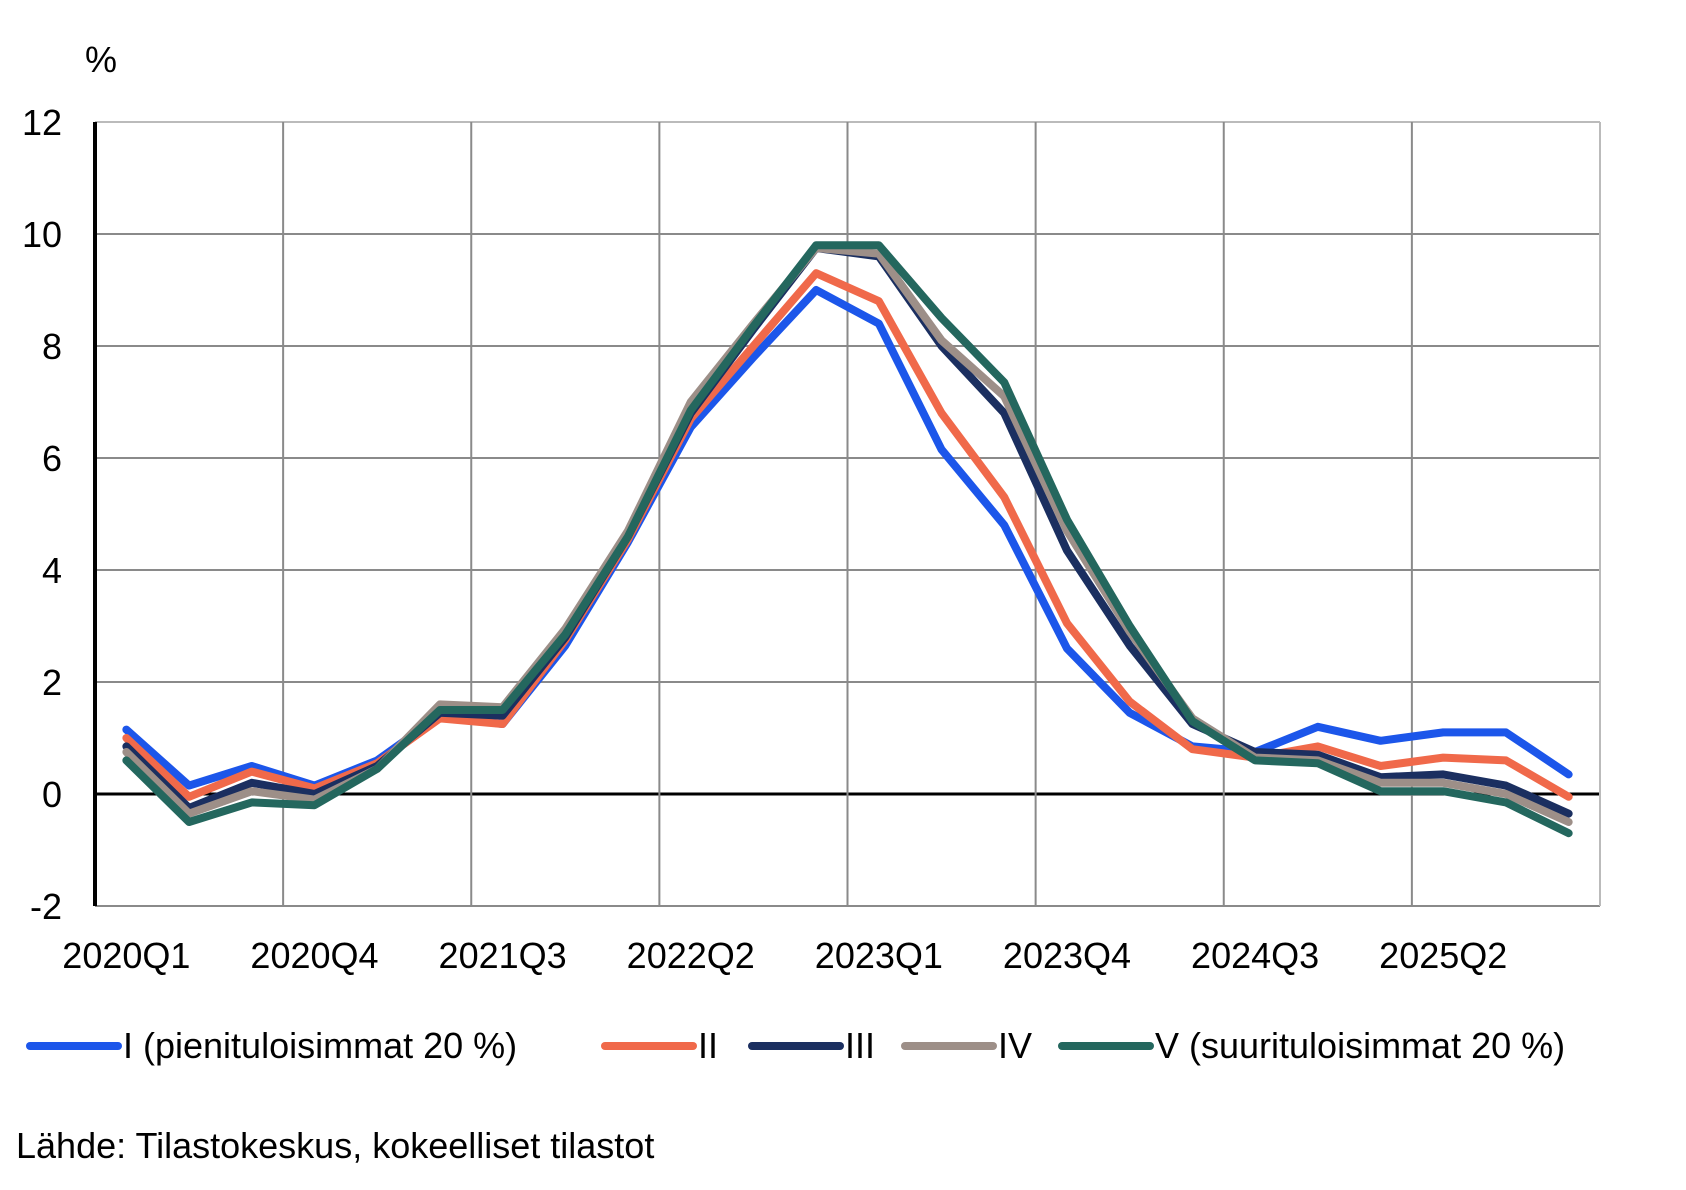 This screenshot has height=1190, width=1686. I want to click on legend-label: I (pienituloisimmat 20 %), so click(320, 1045).